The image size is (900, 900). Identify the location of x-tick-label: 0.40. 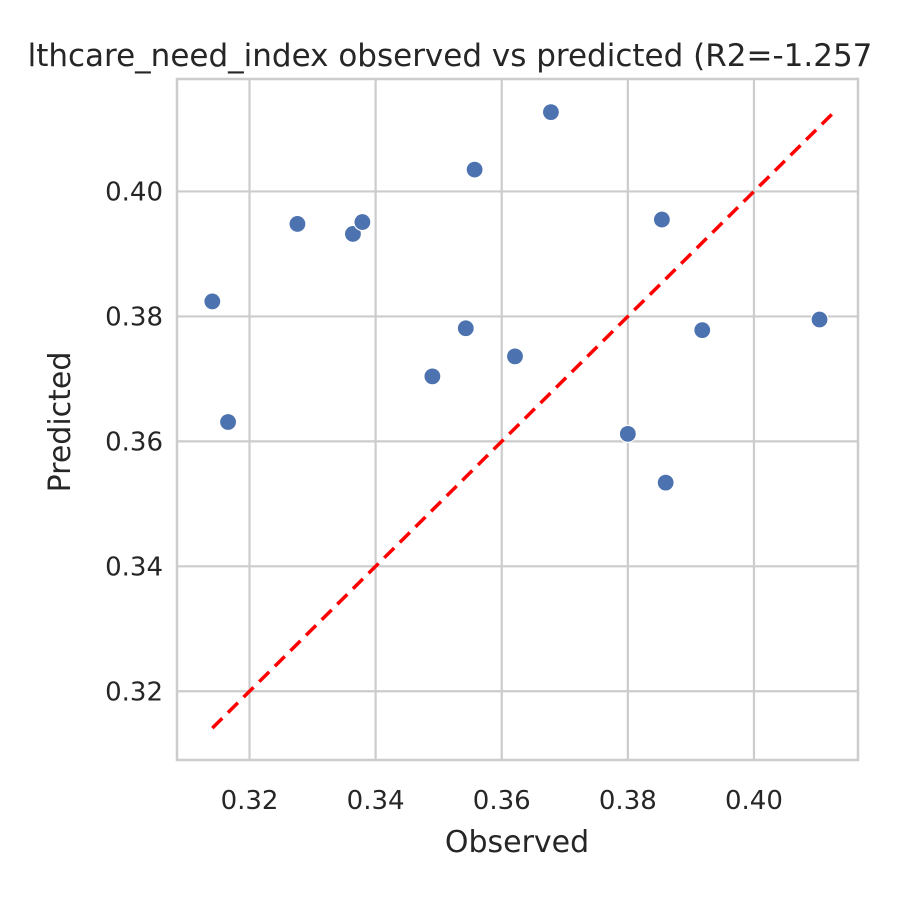
(754, 801).